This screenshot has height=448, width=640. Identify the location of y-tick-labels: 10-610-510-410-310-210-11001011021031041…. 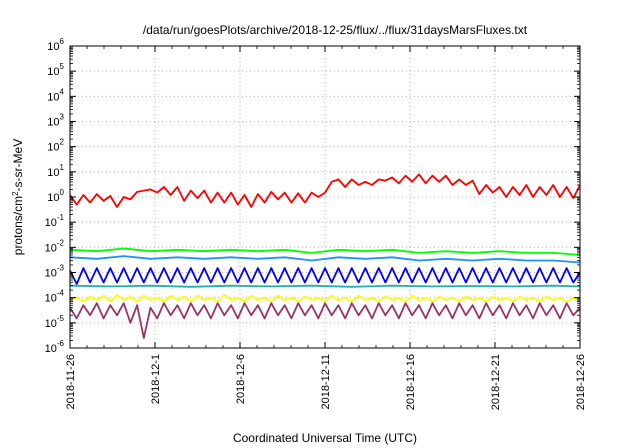
(55, 196).